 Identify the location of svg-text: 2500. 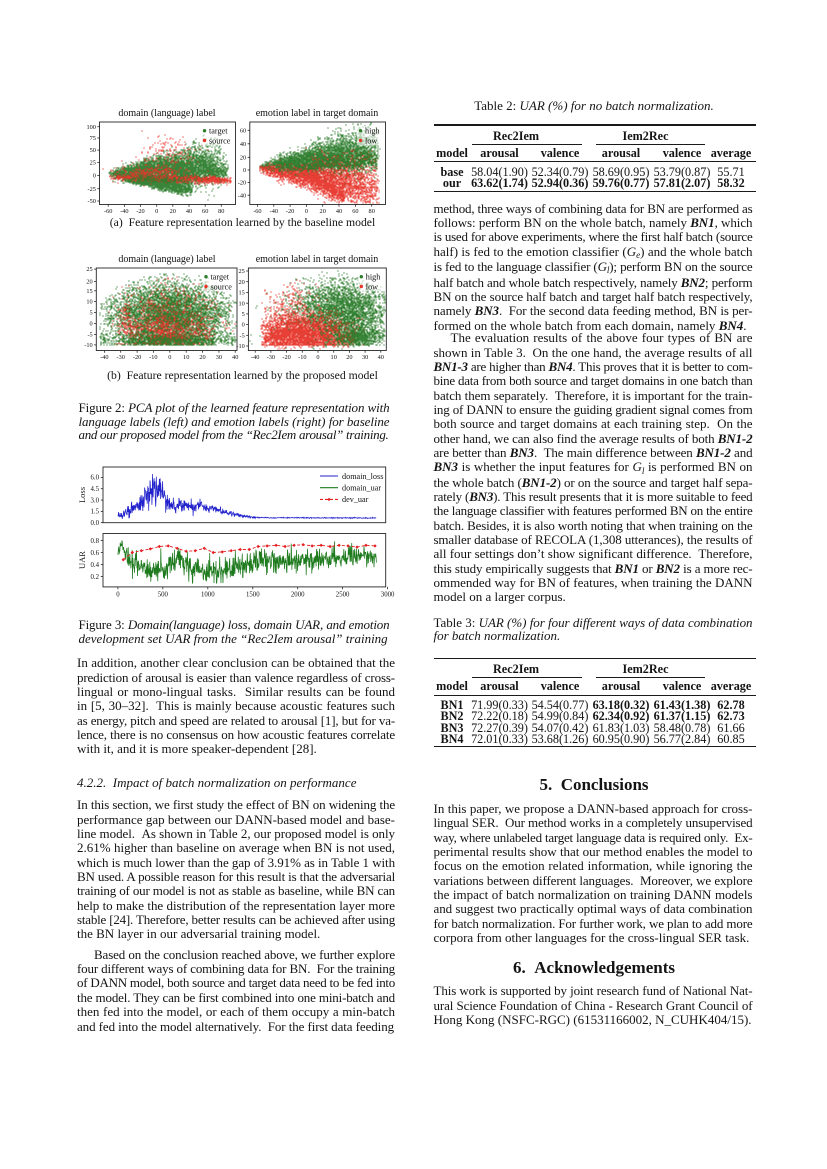
(343, 595).